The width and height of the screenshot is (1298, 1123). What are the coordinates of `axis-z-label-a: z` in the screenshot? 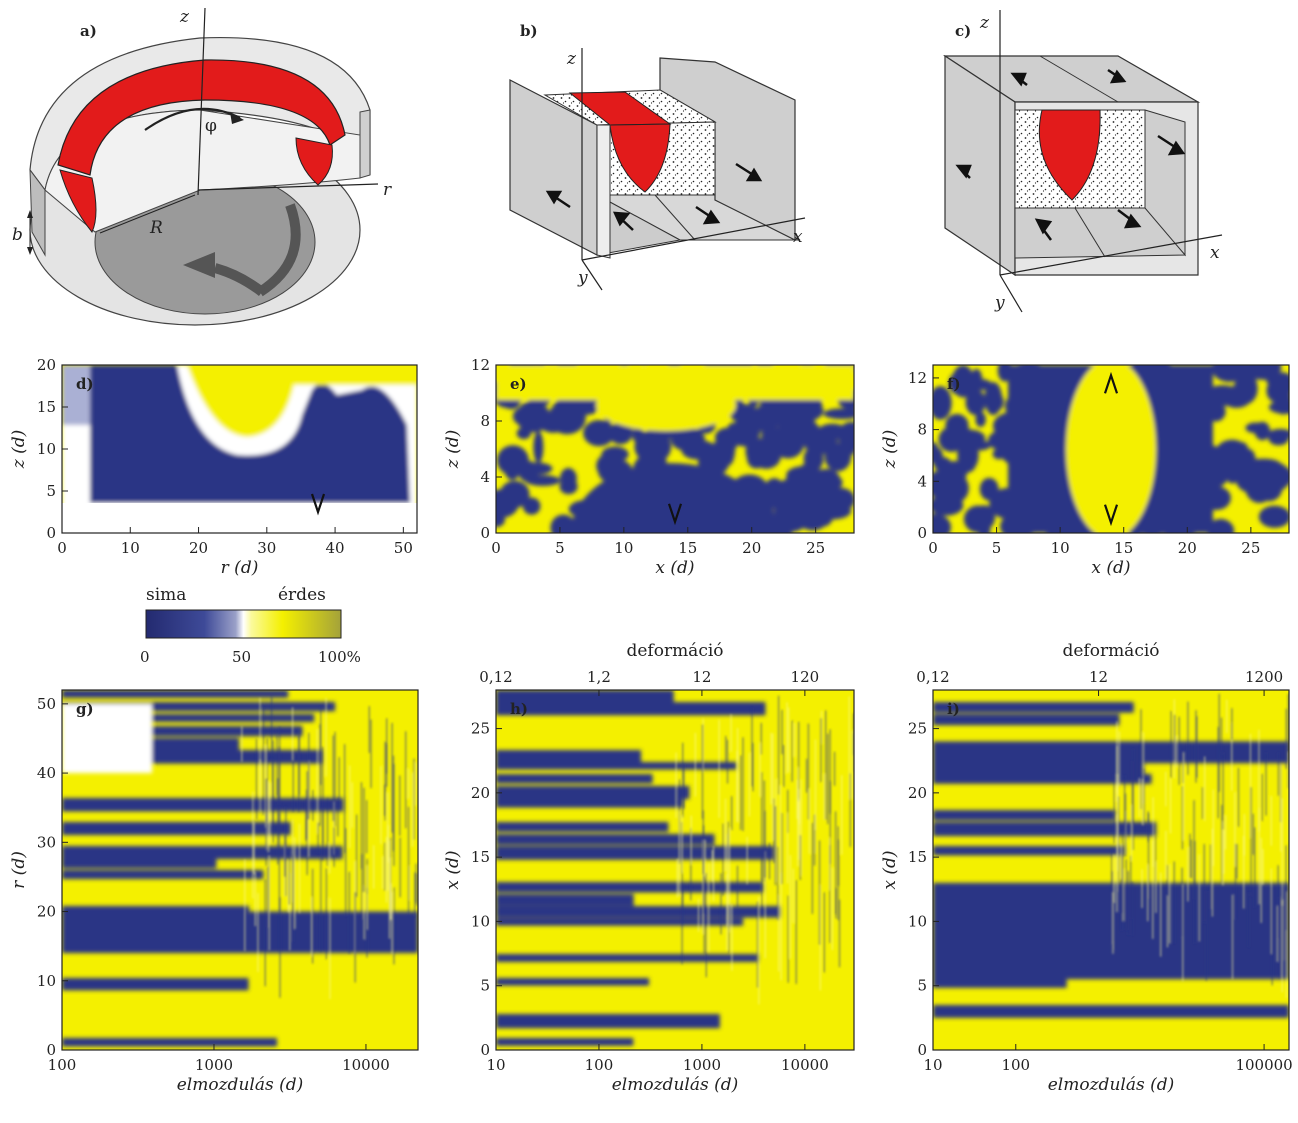 It's located at (184, 17).